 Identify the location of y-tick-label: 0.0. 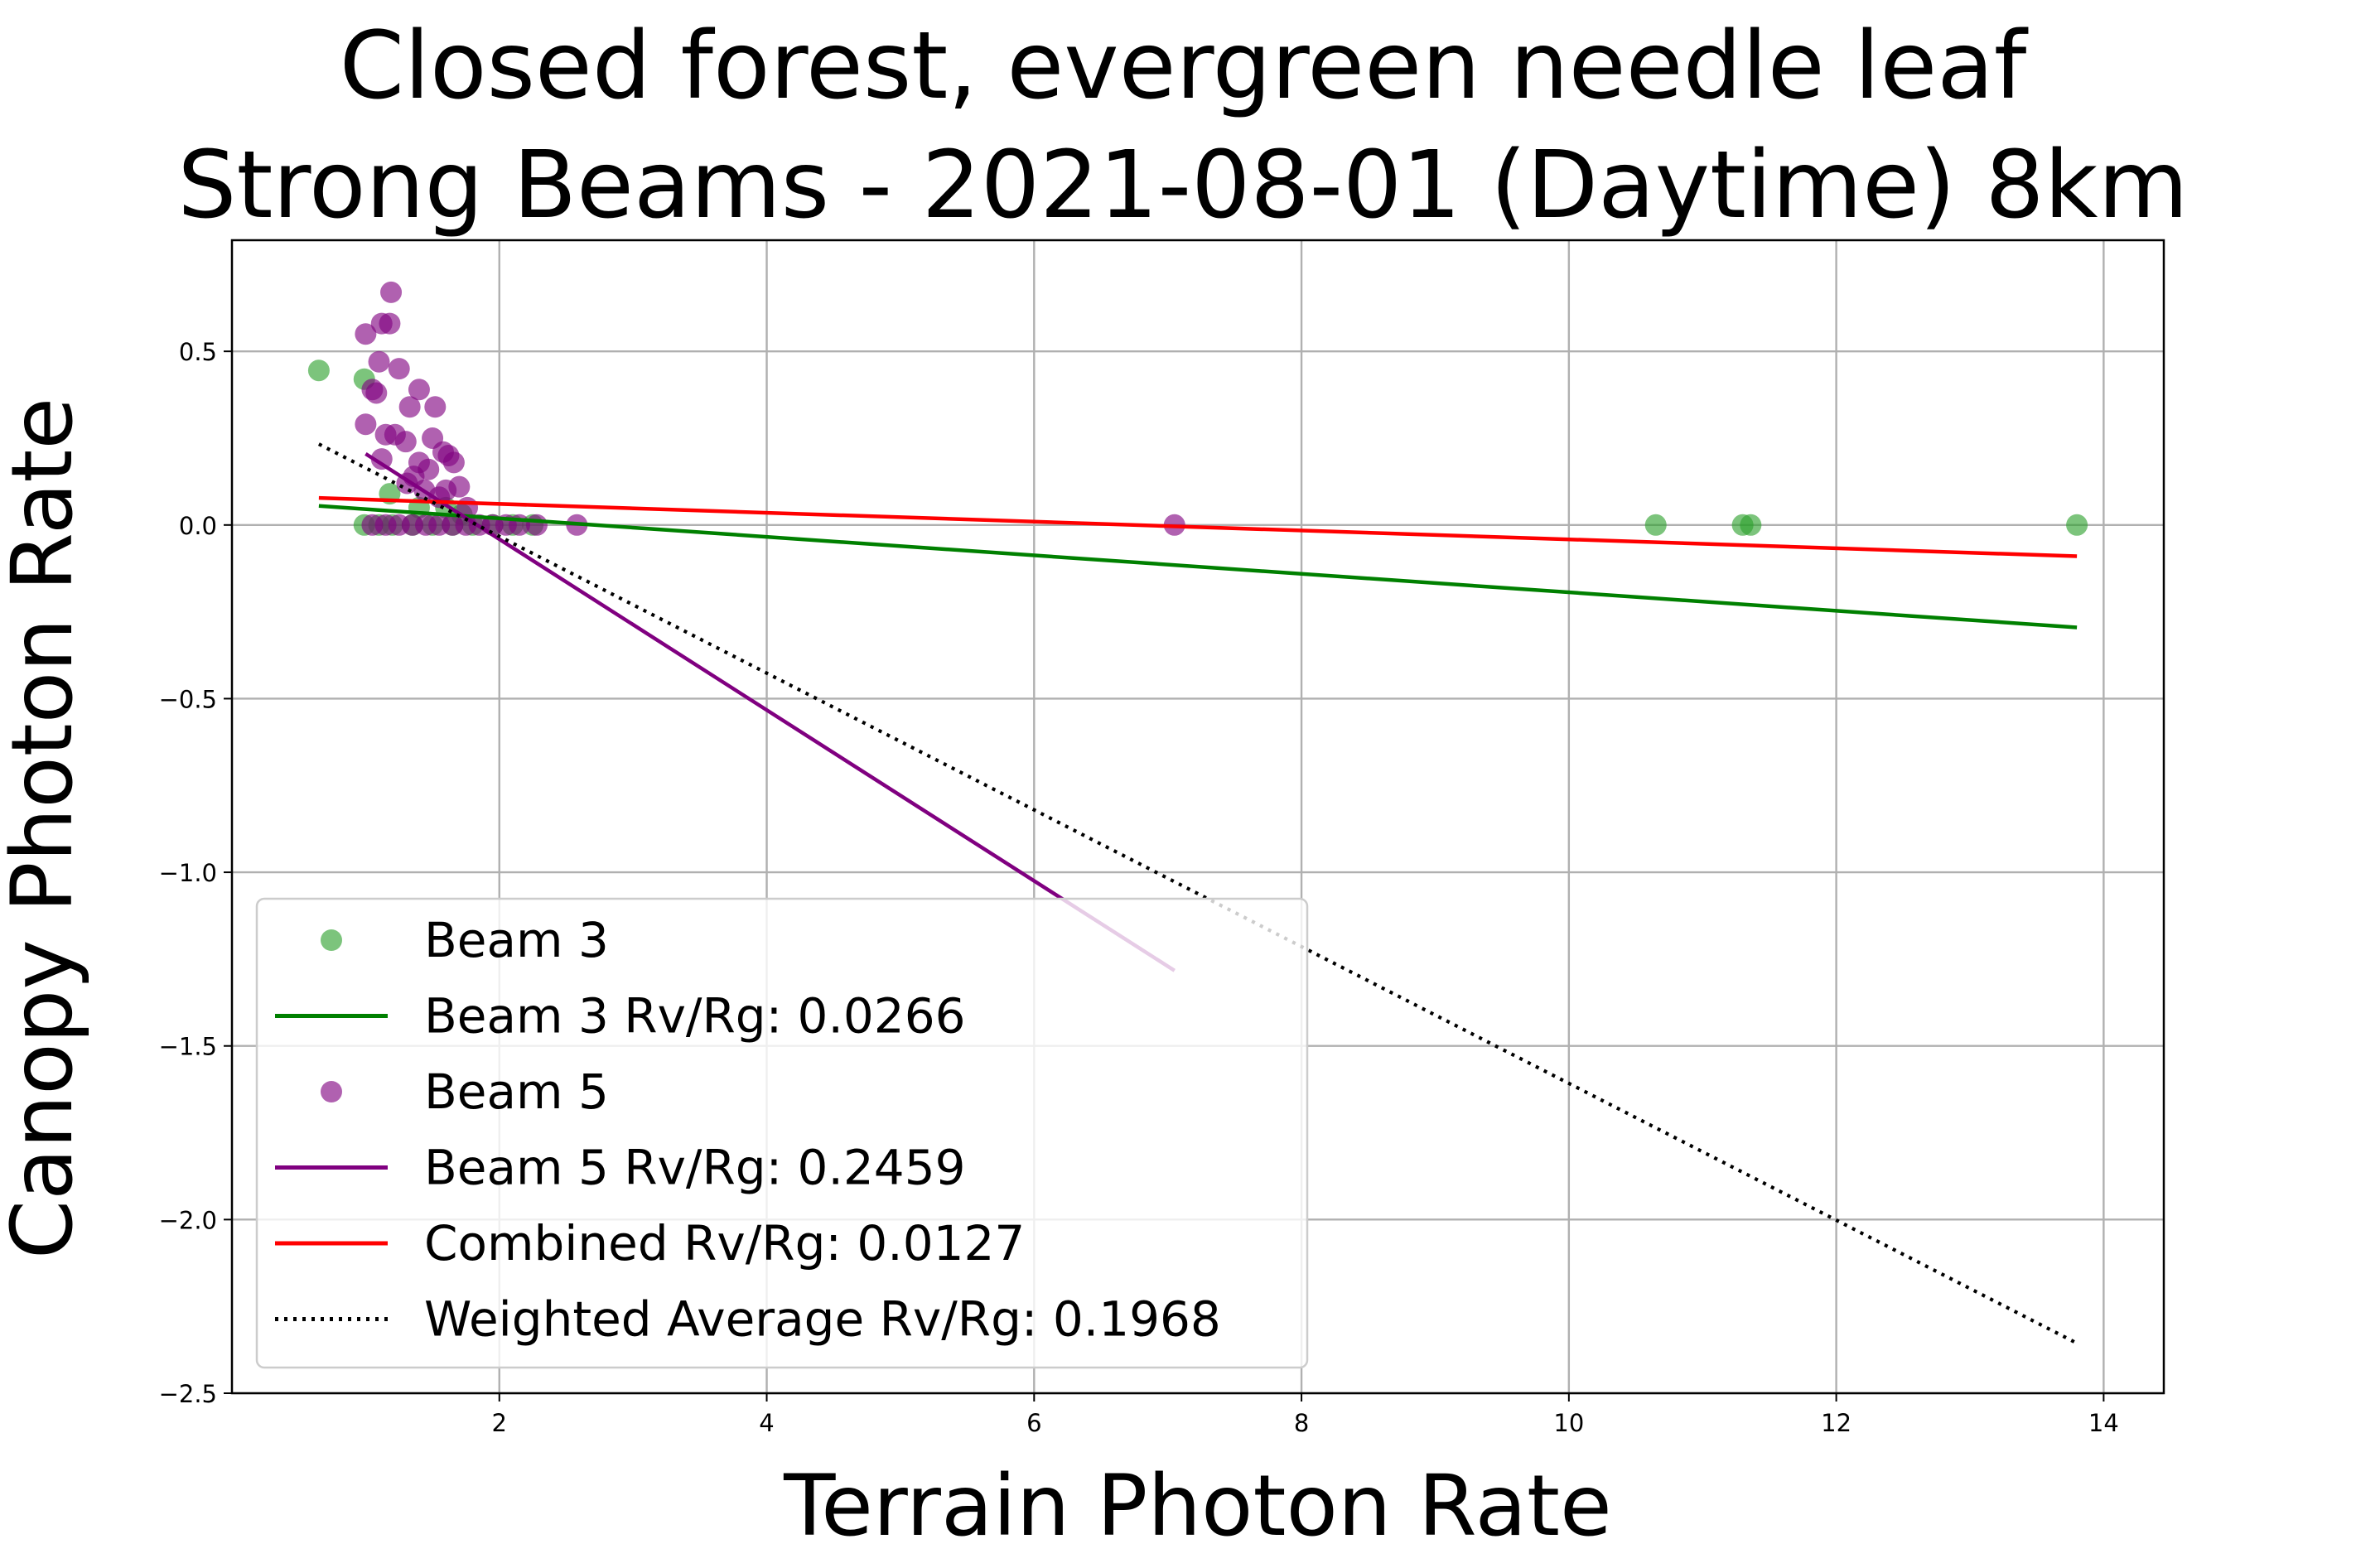
(198, 526).